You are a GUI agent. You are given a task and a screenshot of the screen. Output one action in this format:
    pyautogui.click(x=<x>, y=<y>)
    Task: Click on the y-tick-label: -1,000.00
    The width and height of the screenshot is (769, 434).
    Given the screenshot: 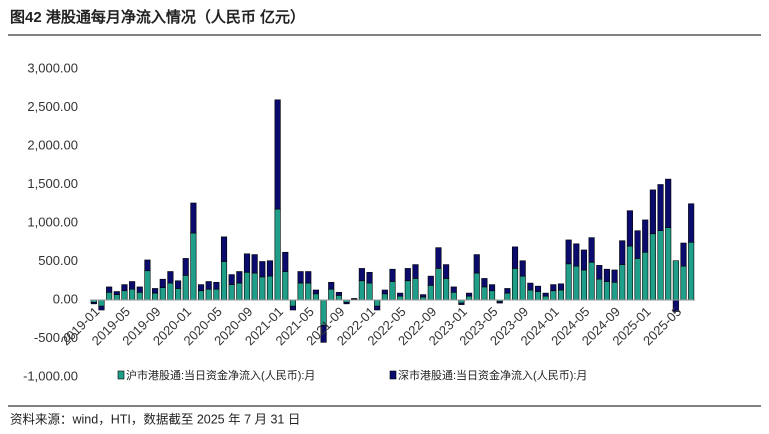 What is the action you would take?
    pyautogui.click(x=50, y=375)
    